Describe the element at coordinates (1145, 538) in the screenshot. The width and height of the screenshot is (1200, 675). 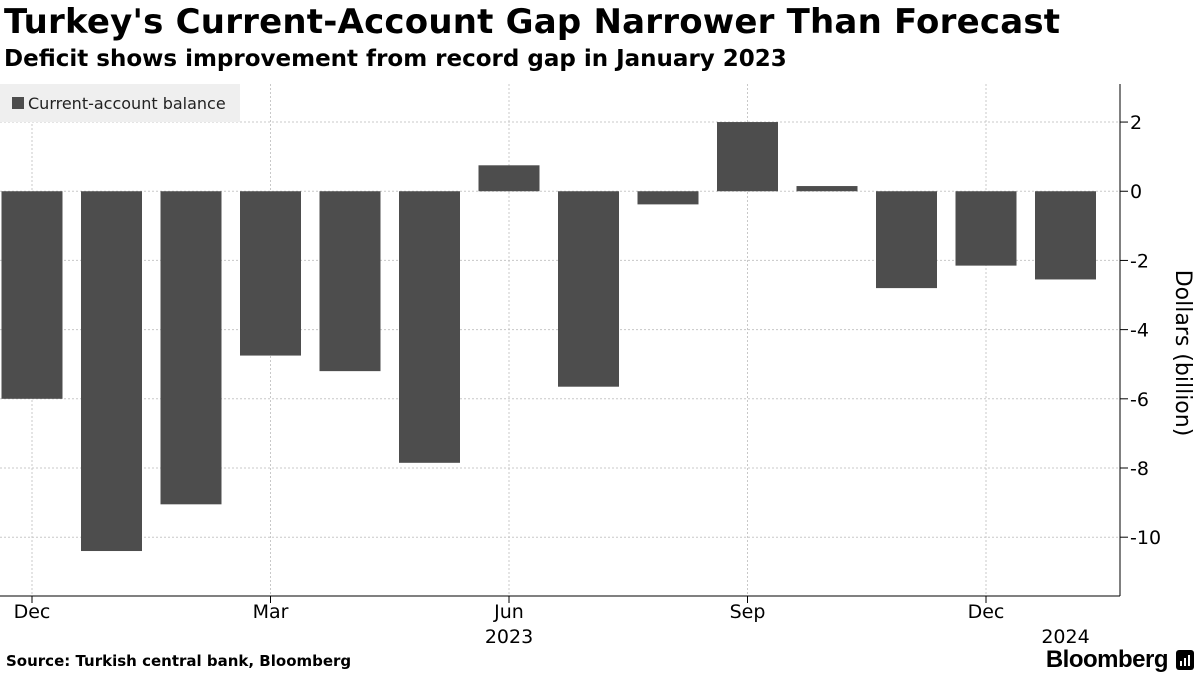
I see `y-tick-label: -10` at that location.